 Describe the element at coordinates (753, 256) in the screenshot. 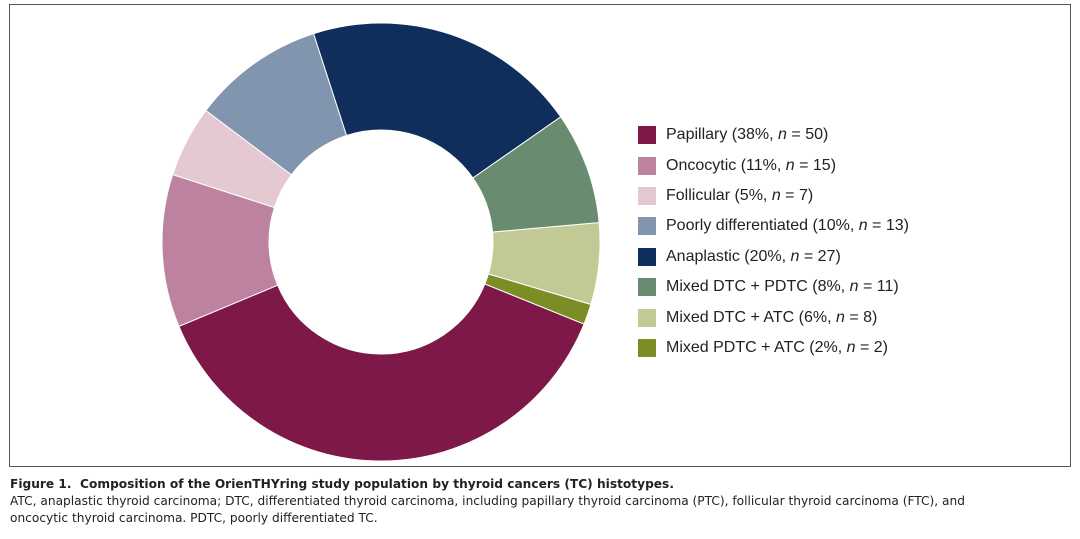

I see `legend-label: Anaplastic (20%, n = 27)` at that location.